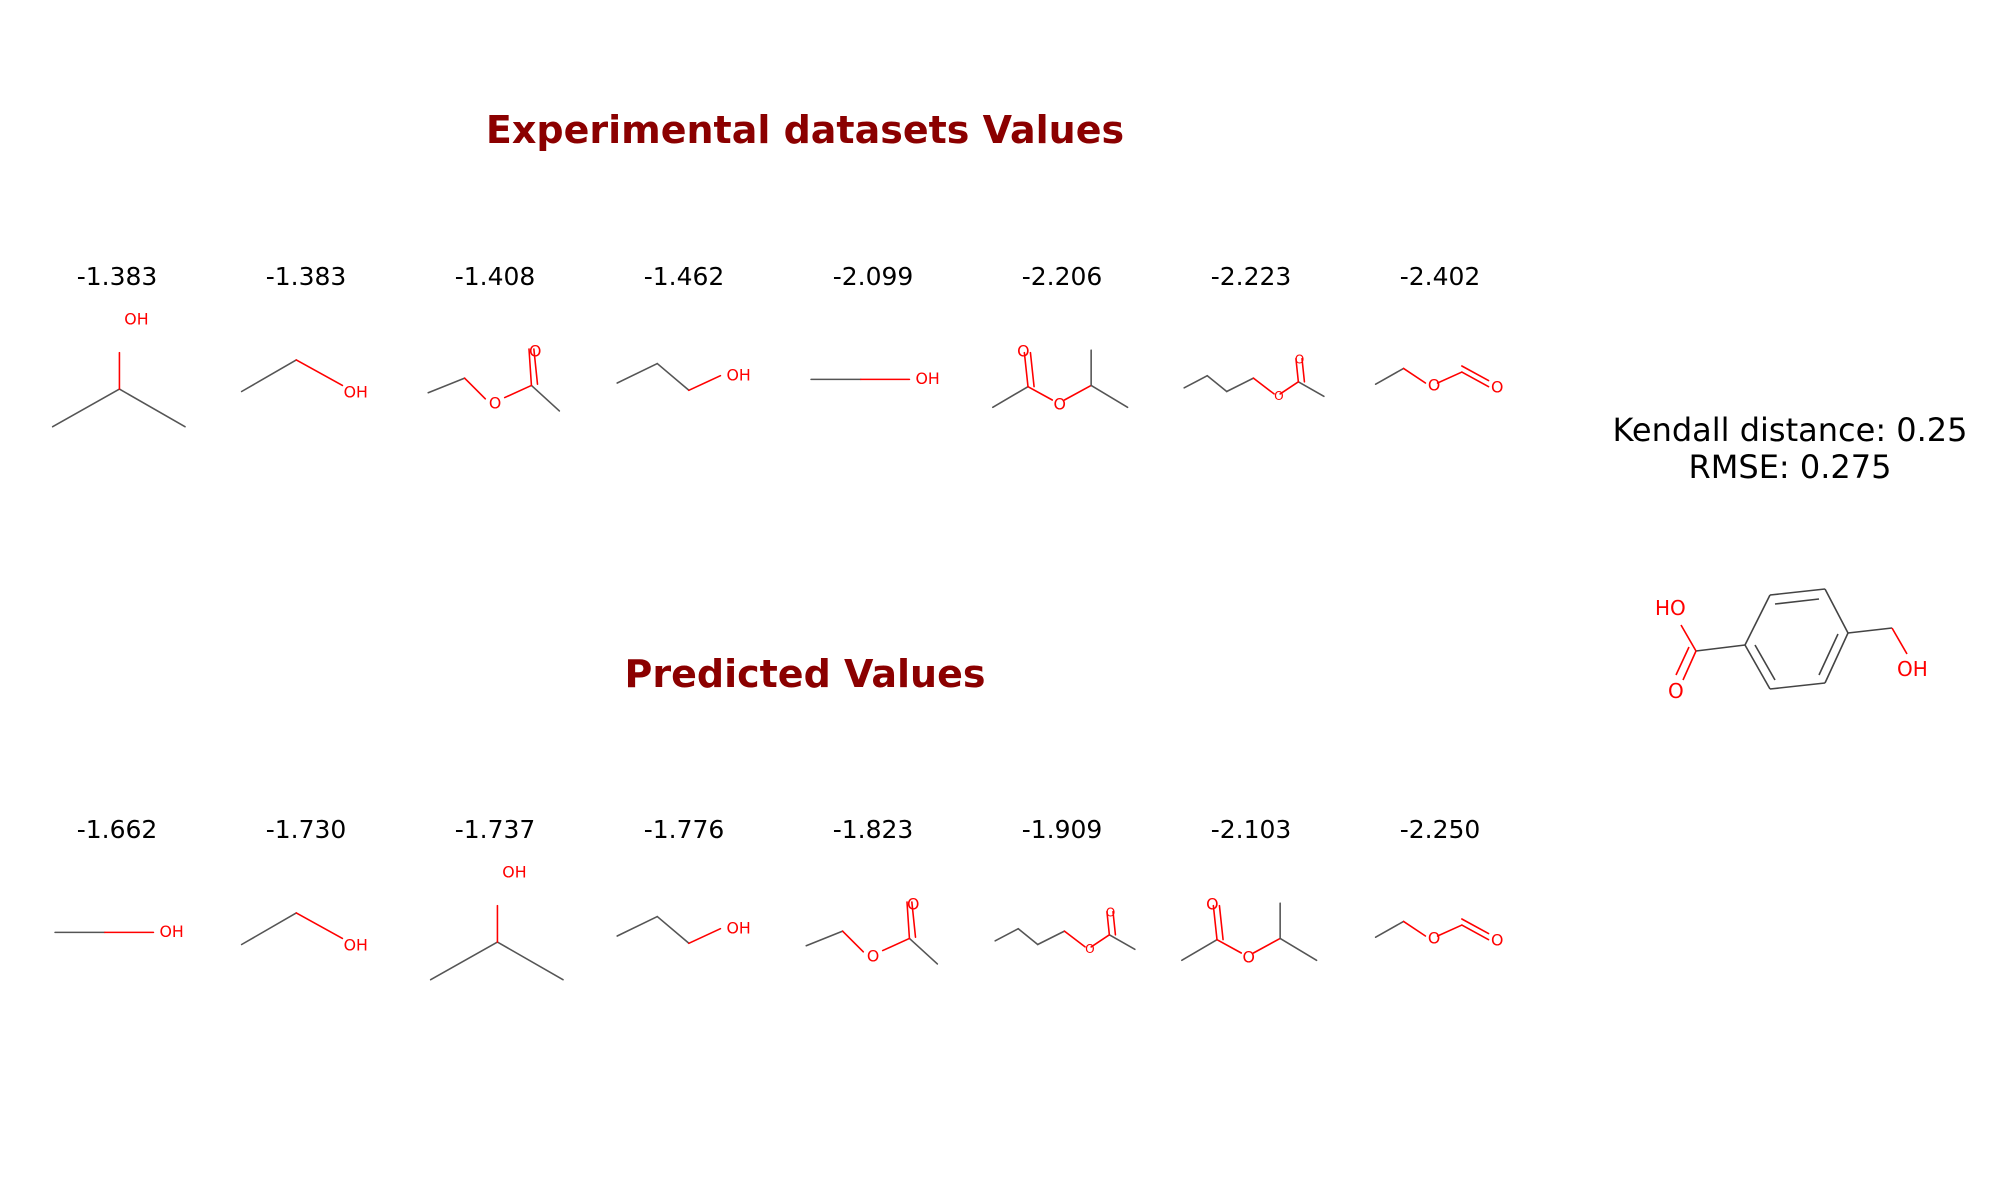  Describe the element at coordinates (873, 829) in the screenshot. I see `predicted-value: -1.823` at that location.